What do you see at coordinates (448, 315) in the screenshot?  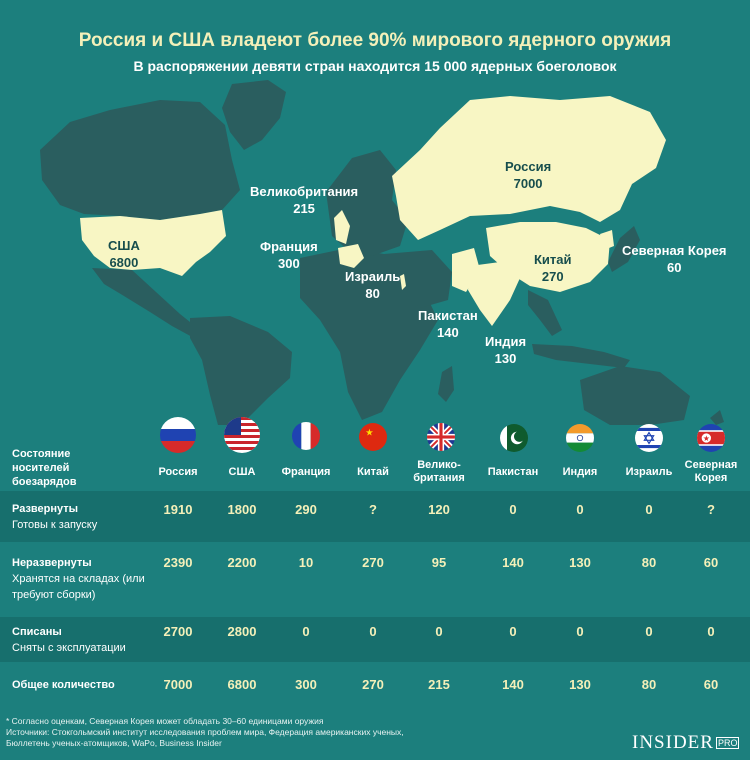 I see `map-label-name: Пакистан` at bounding box center [448, 315].